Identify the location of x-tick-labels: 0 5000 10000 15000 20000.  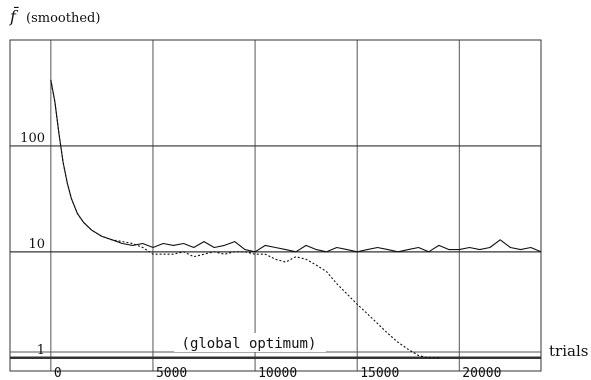
(278, 373).